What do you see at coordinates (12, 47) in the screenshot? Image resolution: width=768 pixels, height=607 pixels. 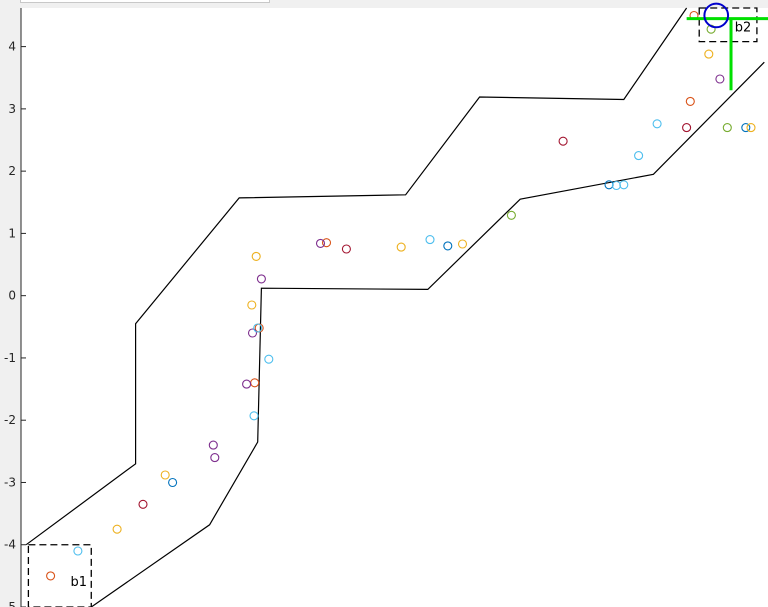 I see `y-tick-label: 4` at bounding box center [12, 47].